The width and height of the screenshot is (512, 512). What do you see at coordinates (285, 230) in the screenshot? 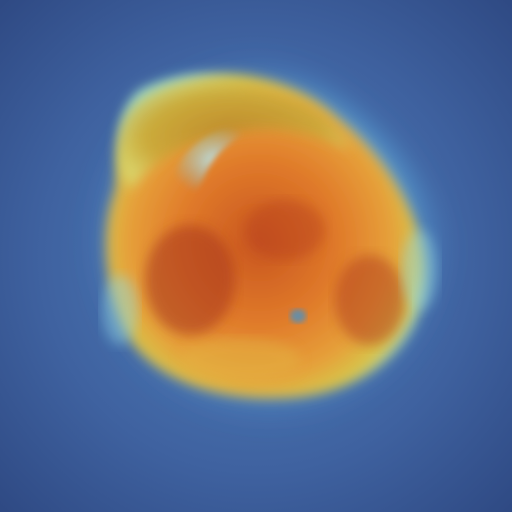
I see `red-blob-center` at bounding box center [285, 230].